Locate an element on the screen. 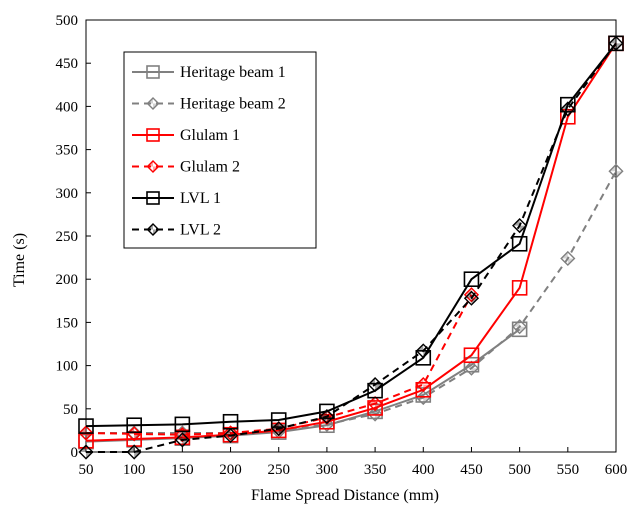 This screenshot has width=630, height=512. legend-item: LVL 2 is located at coordinates (176, 230).